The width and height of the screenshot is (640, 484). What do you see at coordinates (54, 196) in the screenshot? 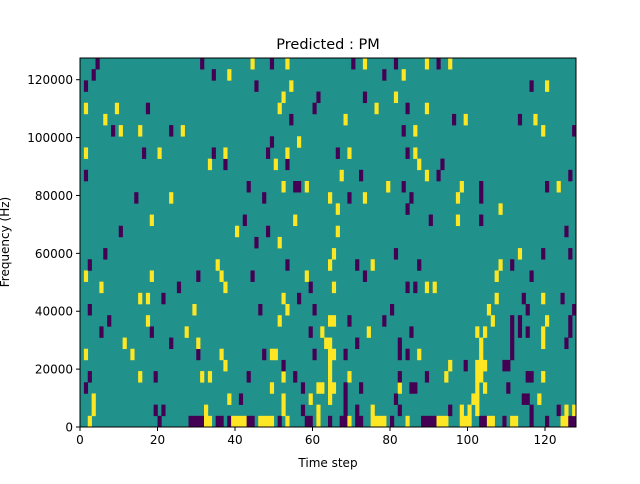
I see `y-tick-label: 80000` at bounding box center [54, 196].